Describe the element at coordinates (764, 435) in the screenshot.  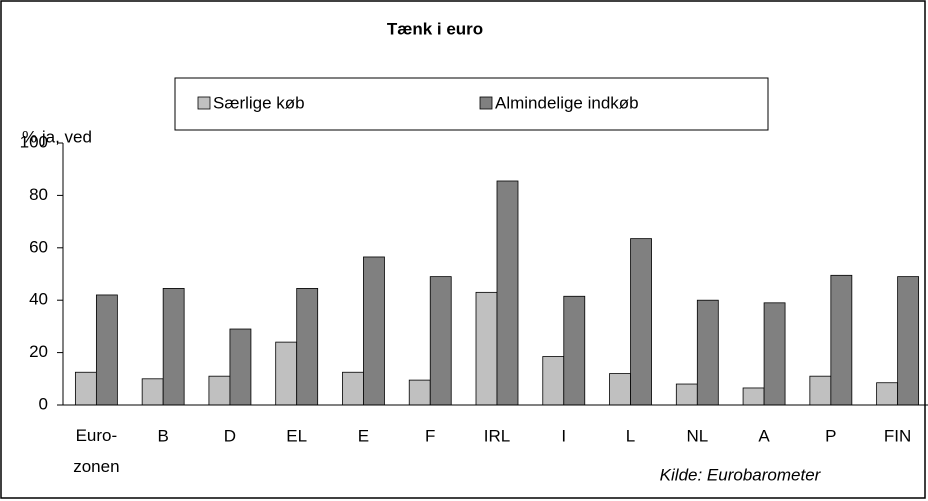
I see `x-tick-label: A` at that location.